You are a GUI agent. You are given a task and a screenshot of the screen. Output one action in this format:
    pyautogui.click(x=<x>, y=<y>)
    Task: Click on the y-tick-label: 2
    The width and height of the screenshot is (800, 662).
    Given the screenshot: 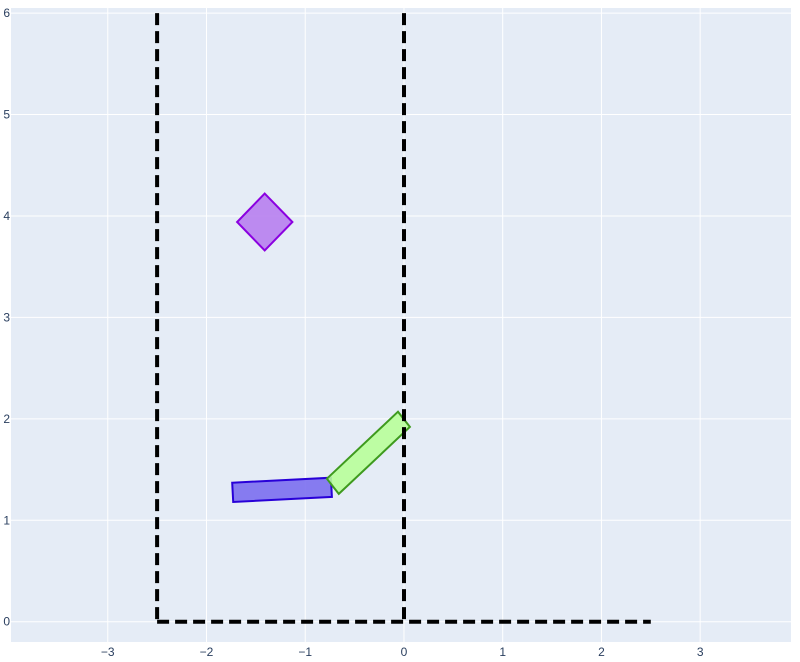 What is the action you would take?
    pyautogui.click(x=6, y=419)
    